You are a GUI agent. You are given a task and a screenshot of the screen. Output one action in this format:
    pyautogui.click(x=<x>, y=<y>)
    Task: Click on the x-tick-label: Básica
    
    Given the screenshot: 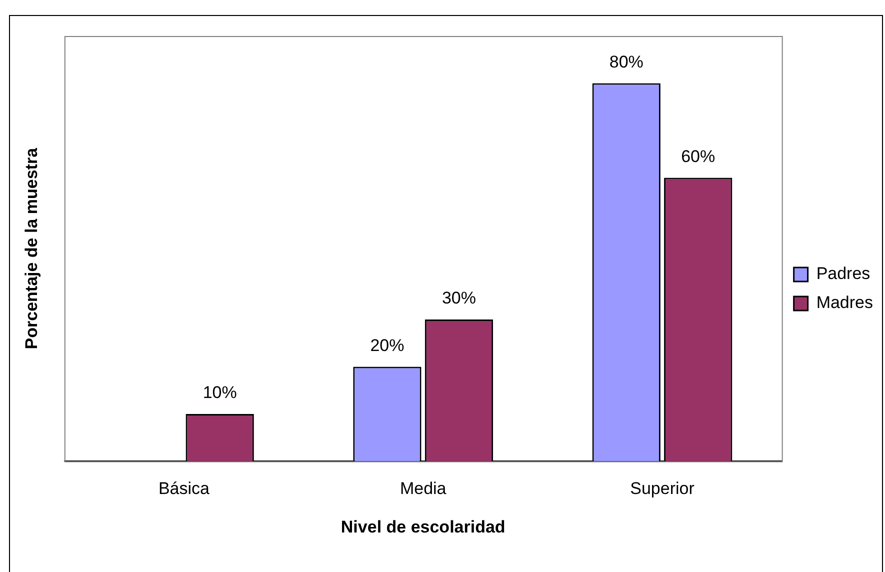 What is the action you would take?
    pyautogui.click(x=184, y=488)
    